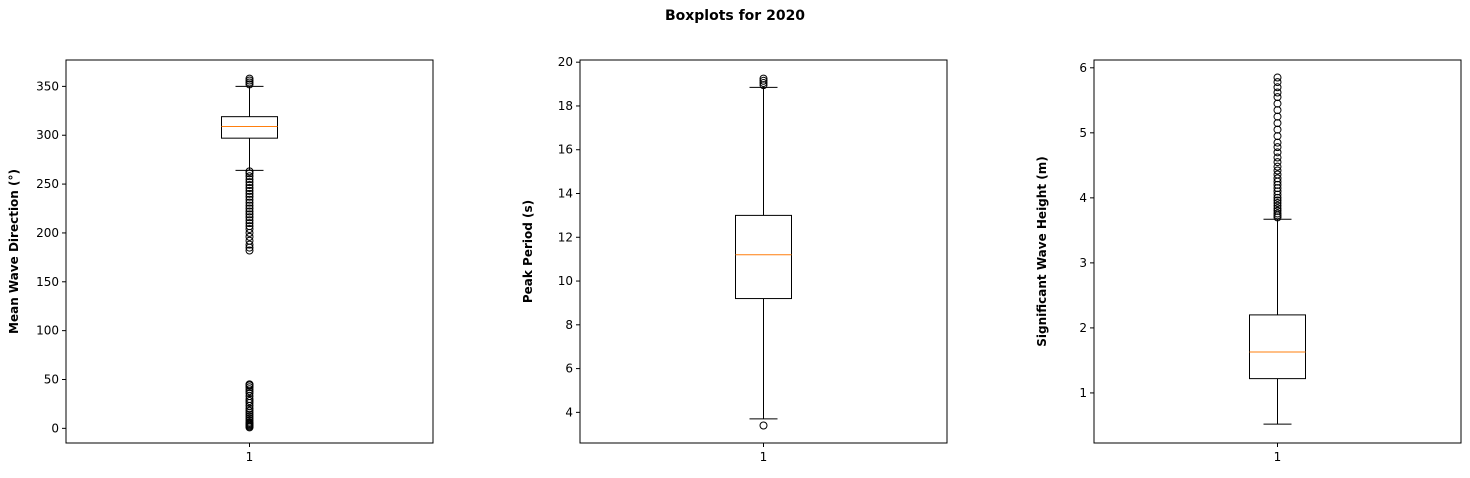  Describe the element at coordinates (1083, 133) in the screenshot. I see `y-tick-label: 5` at that location.